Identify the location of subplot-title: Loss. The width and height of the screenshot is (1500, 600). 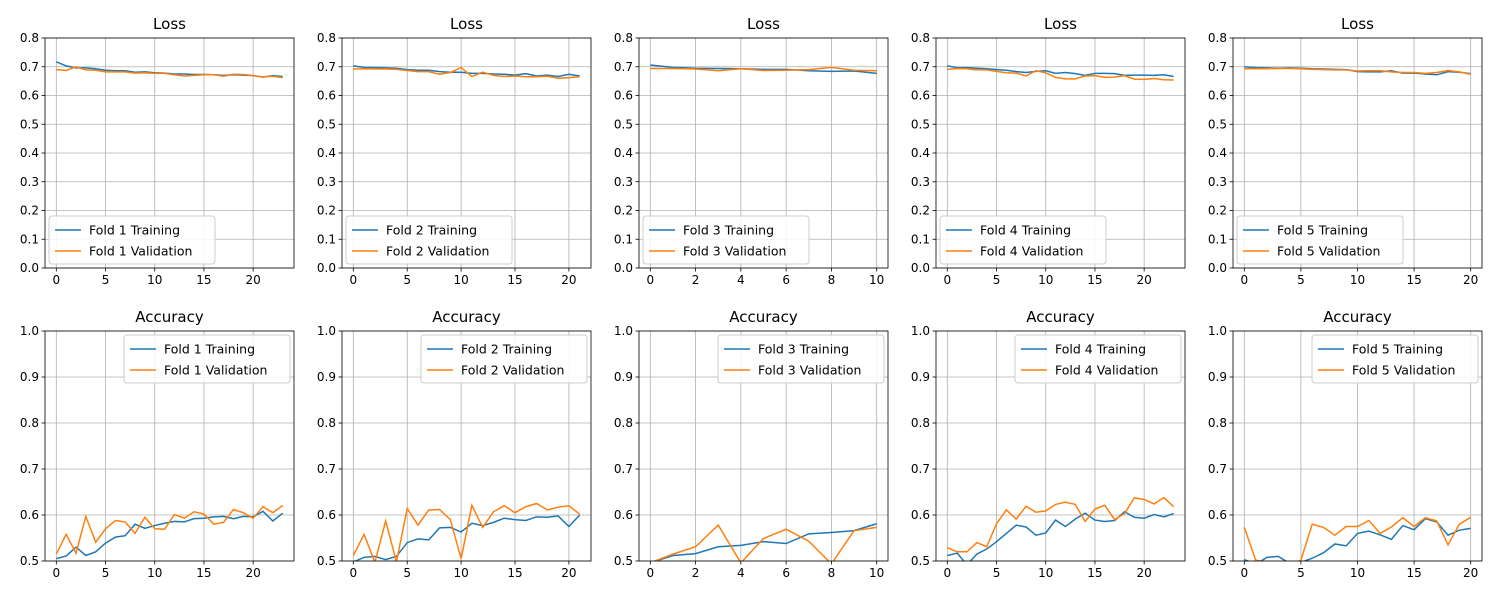
(466, 24).